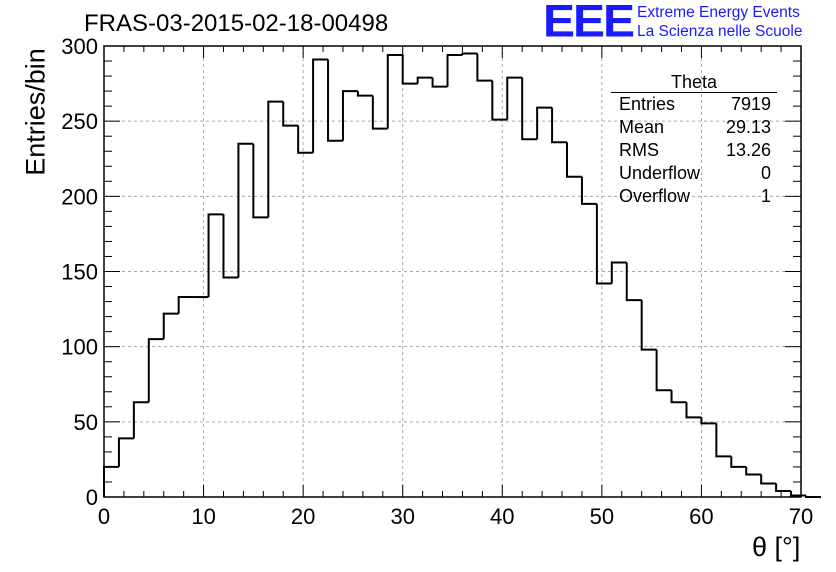 This screenshot has height=572, width=836. Describe the element at coordinates (801, 516) in the screenshot. I see `x-tick-label: 70` at that location.